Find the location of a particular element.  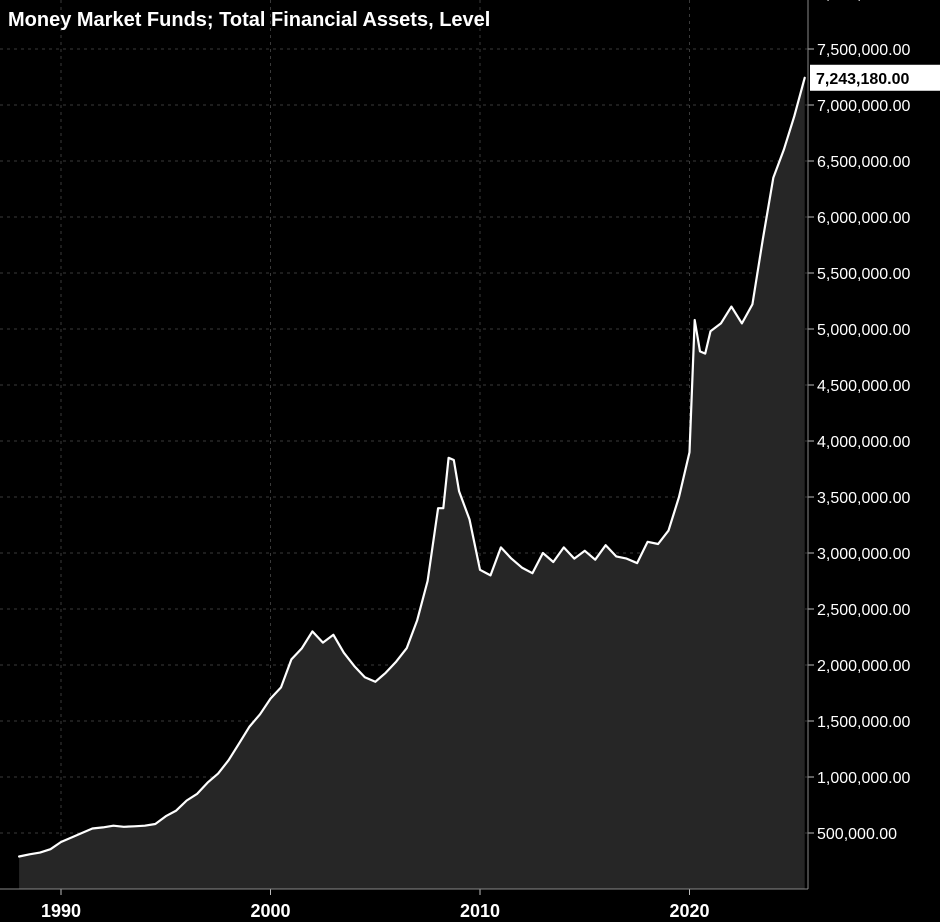

y-tick-label-9: 5,000,000.00 is located at coordinates (864, 330).